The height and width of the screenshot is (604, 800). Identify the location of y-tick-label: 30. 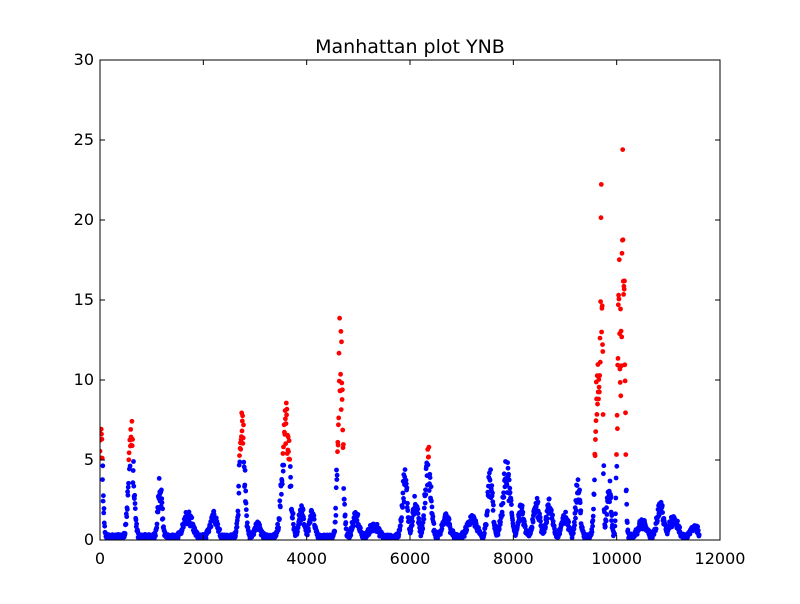
(84, 59).